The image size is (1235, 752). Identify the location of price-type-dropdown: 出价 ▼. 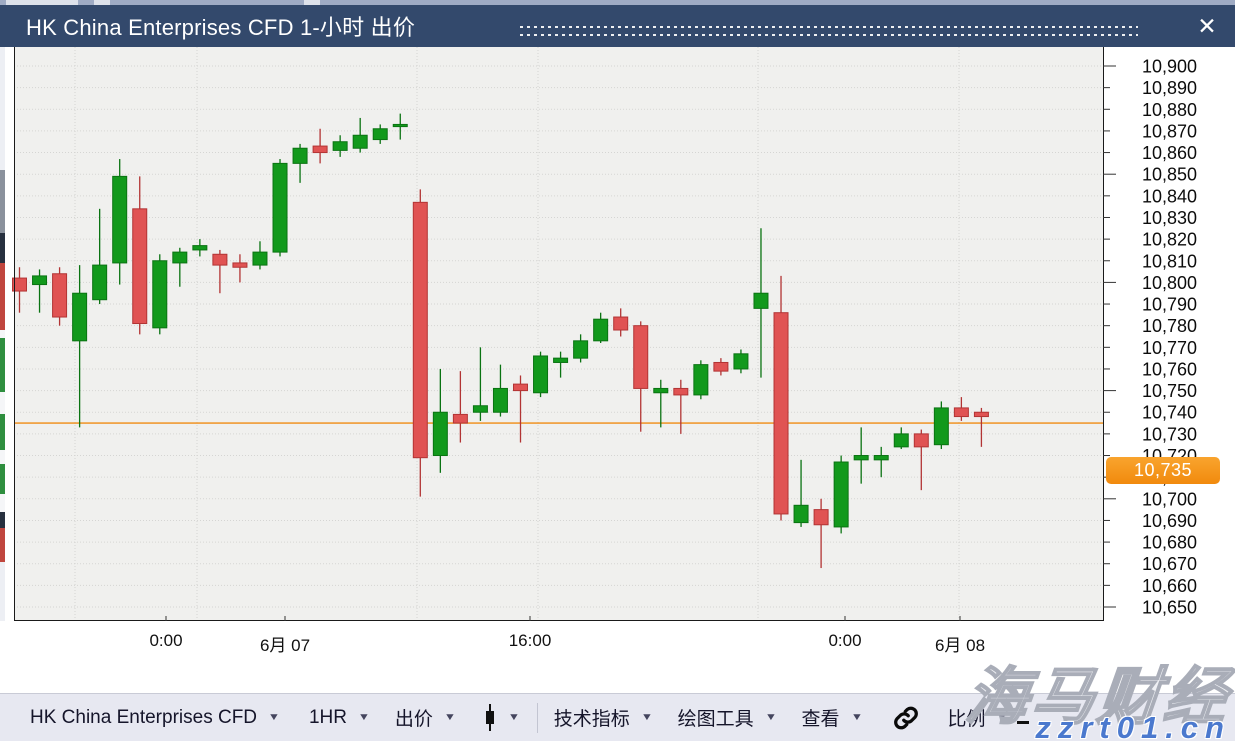
(425, 717).